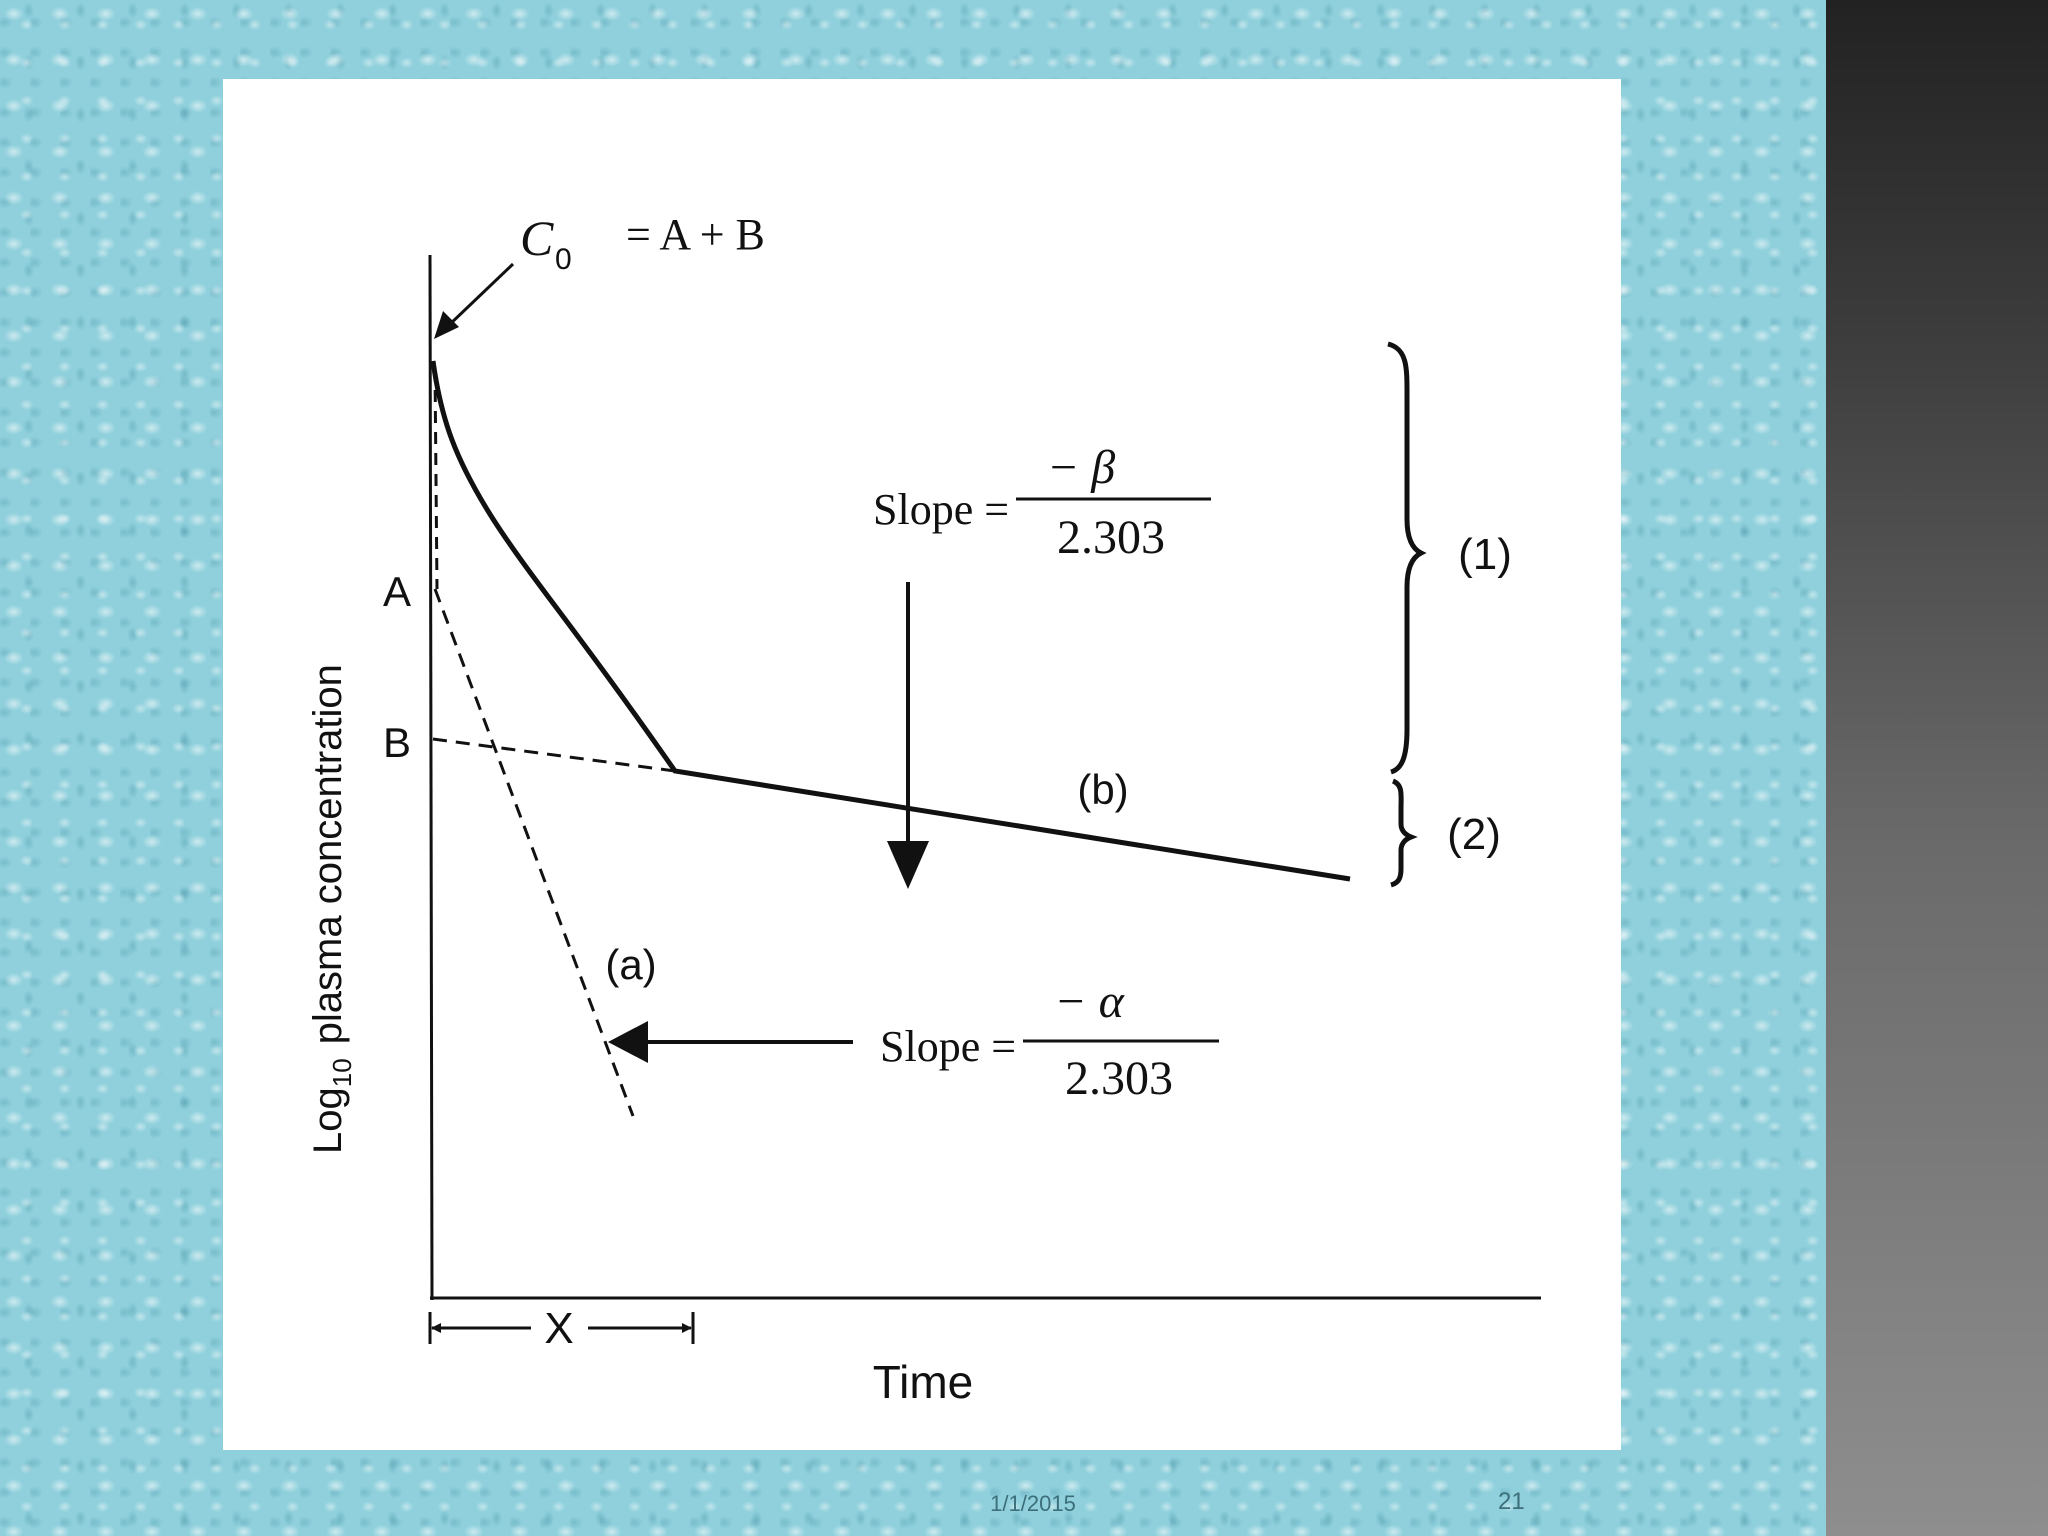  I want to click on curve-label-b: (b), so click(1102, 789).